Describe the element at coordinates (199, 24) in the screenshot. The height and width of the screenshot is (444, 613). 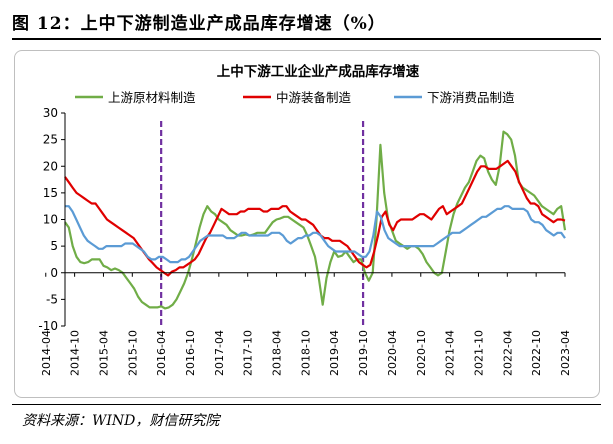
I see `figure-title: 图 12：上中下游制造业产成品库存增速（%）` at that location.